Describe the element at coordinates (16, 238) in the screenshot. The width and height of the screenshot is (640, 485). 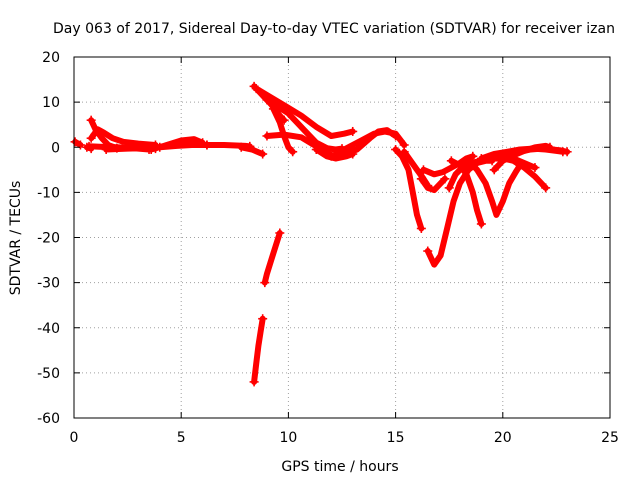
I see `y-axis-label: SDTVAR / TECUs` at that location.